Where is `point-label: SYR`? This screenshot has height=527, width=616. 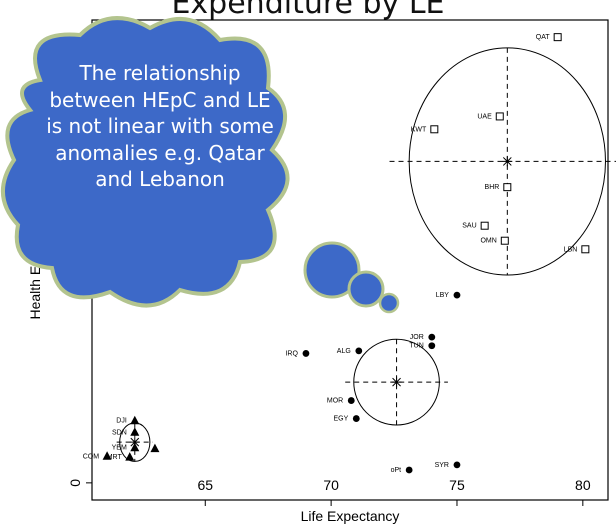
point-label: SYR is located at coordinates (442, 465).